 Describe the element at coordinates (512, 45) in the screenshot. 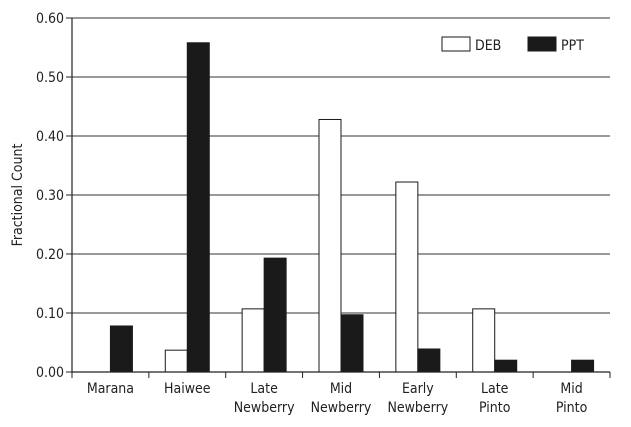

I see `legend: DEB PPT` at that location.